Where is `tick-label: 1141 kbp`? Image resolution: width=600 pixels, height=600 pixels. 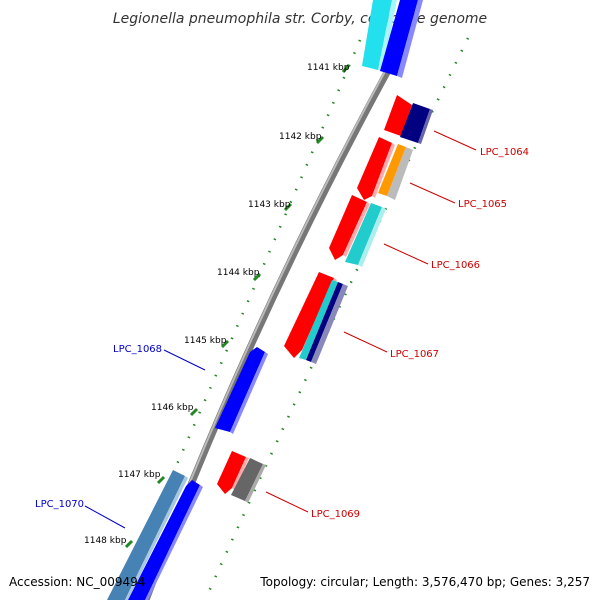 tick-label: 1141 kbp is located at coordinates (328, 68).